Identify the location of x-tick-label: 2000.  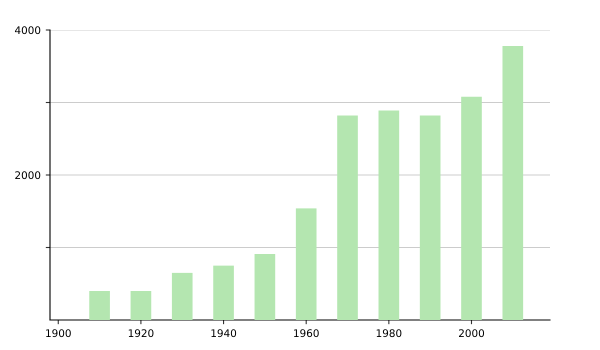
(471, 333).